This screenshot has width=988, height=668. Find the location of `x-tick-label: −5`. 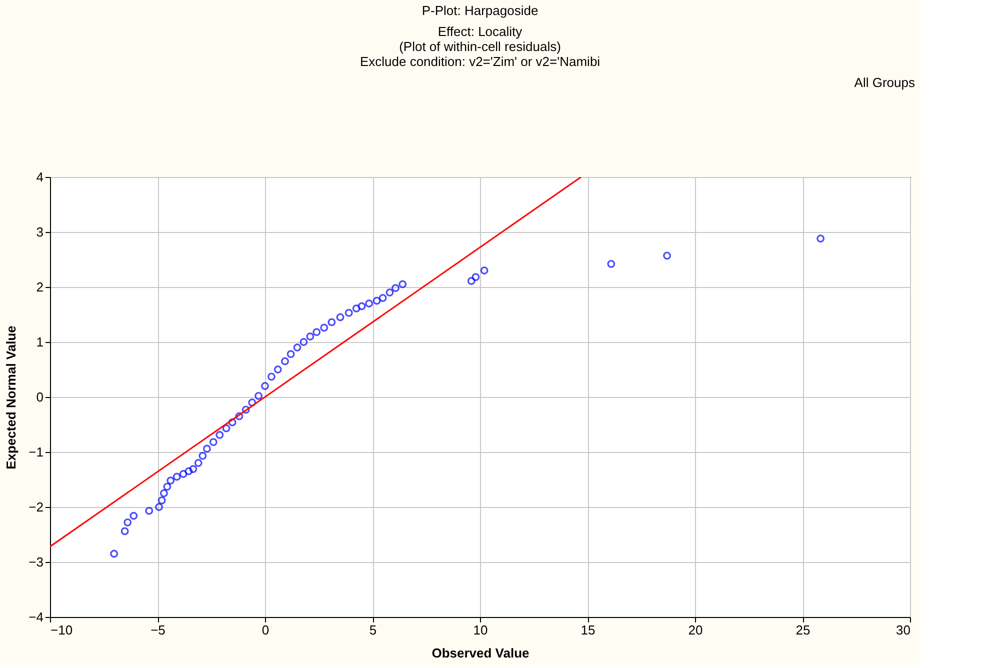

x-tick-label: −5 is located at coordinates (158, 630).